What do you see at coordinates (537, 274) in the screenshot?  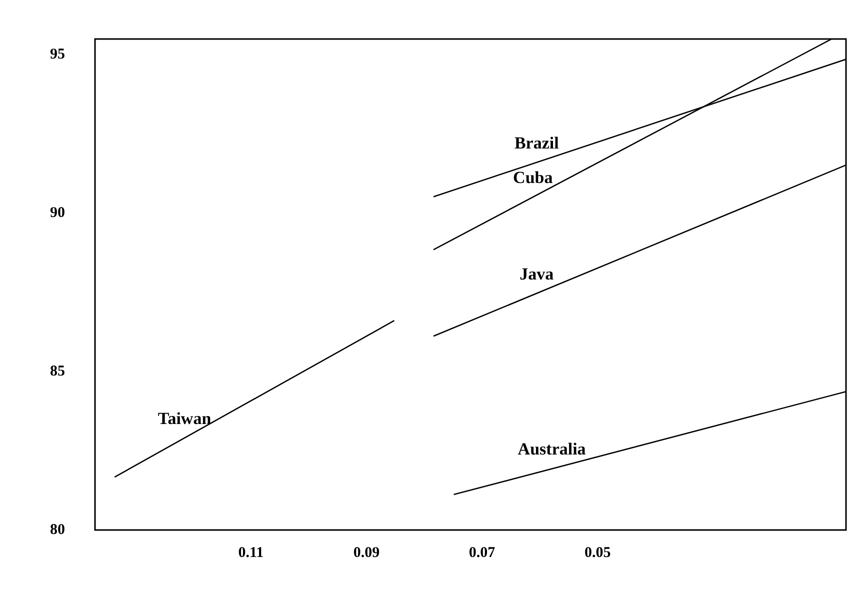 I see `series-label: Java` at bounding box center [537, 274].